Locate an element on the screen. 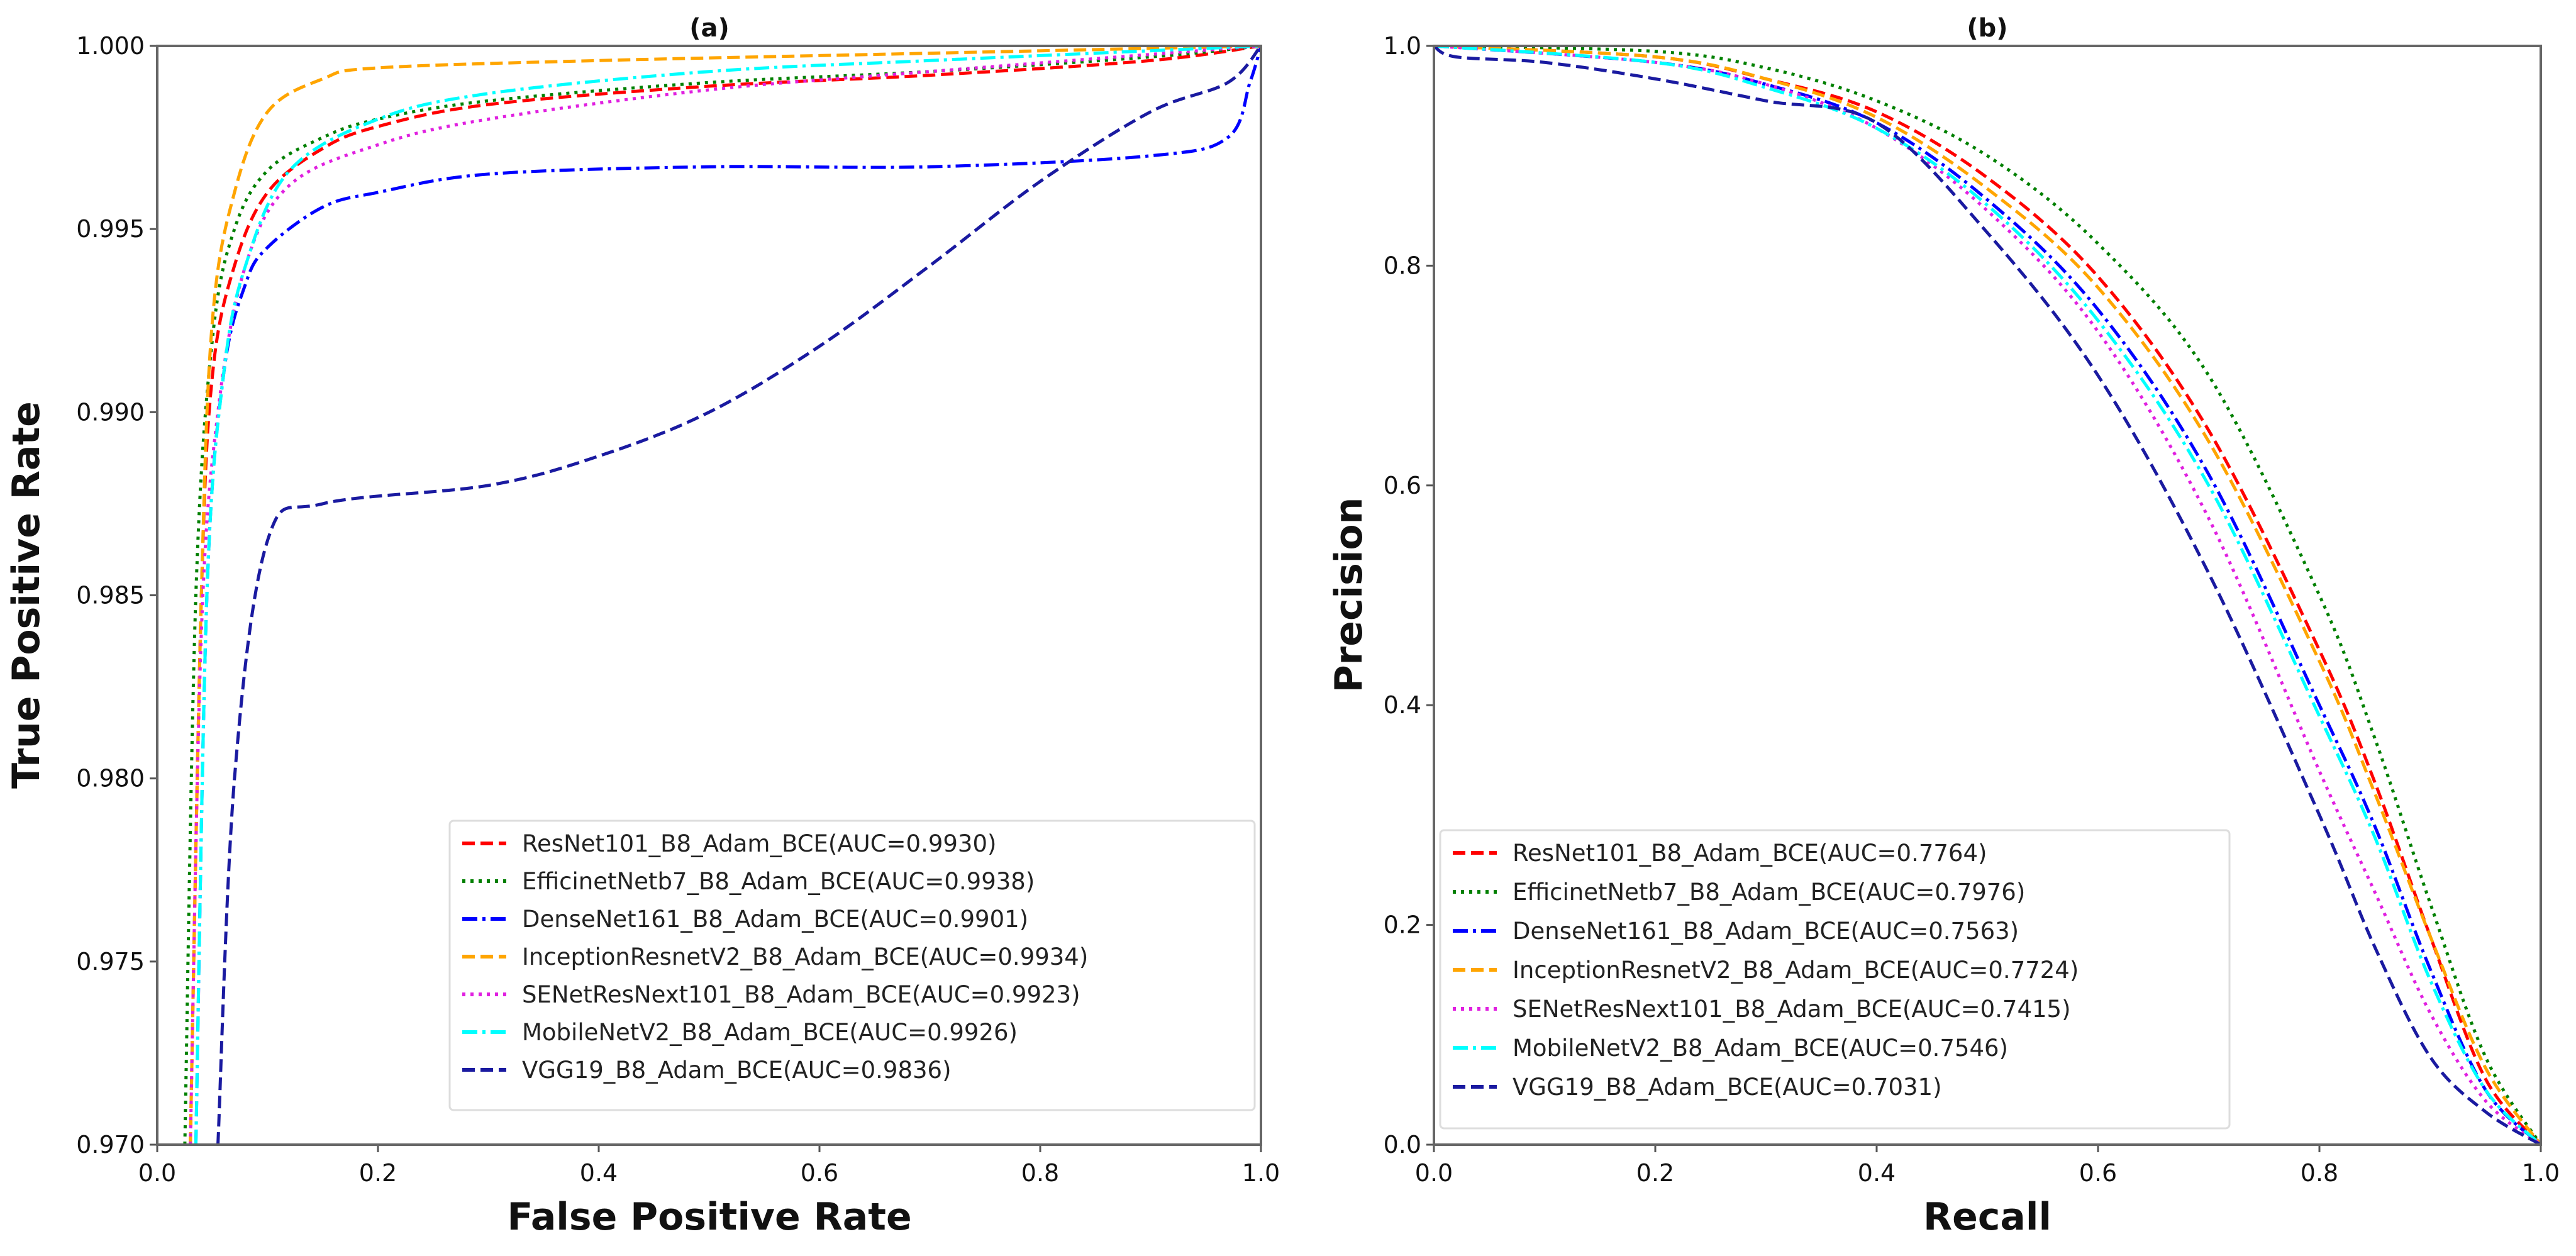  legend-label: DenseNet161_B8_Adam_BCE(AUC=0.9901) is located at coordinates (775, 919).